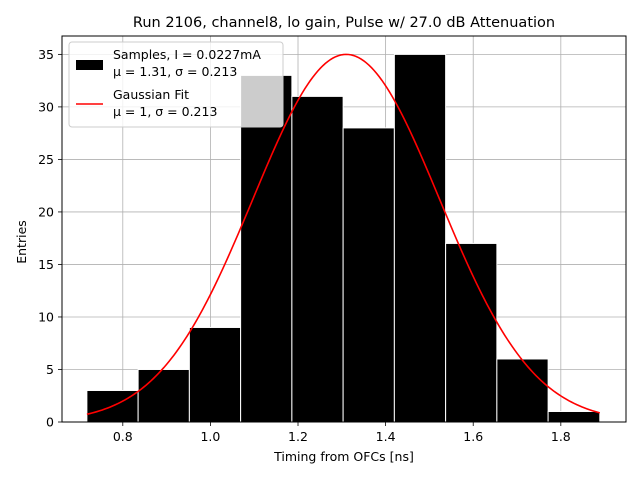 The width and height of the screenshot is (640, 480). Describe the element at coordinates (21, 242) in the screenshot. I see `y-axis-label: Entries` at that location.